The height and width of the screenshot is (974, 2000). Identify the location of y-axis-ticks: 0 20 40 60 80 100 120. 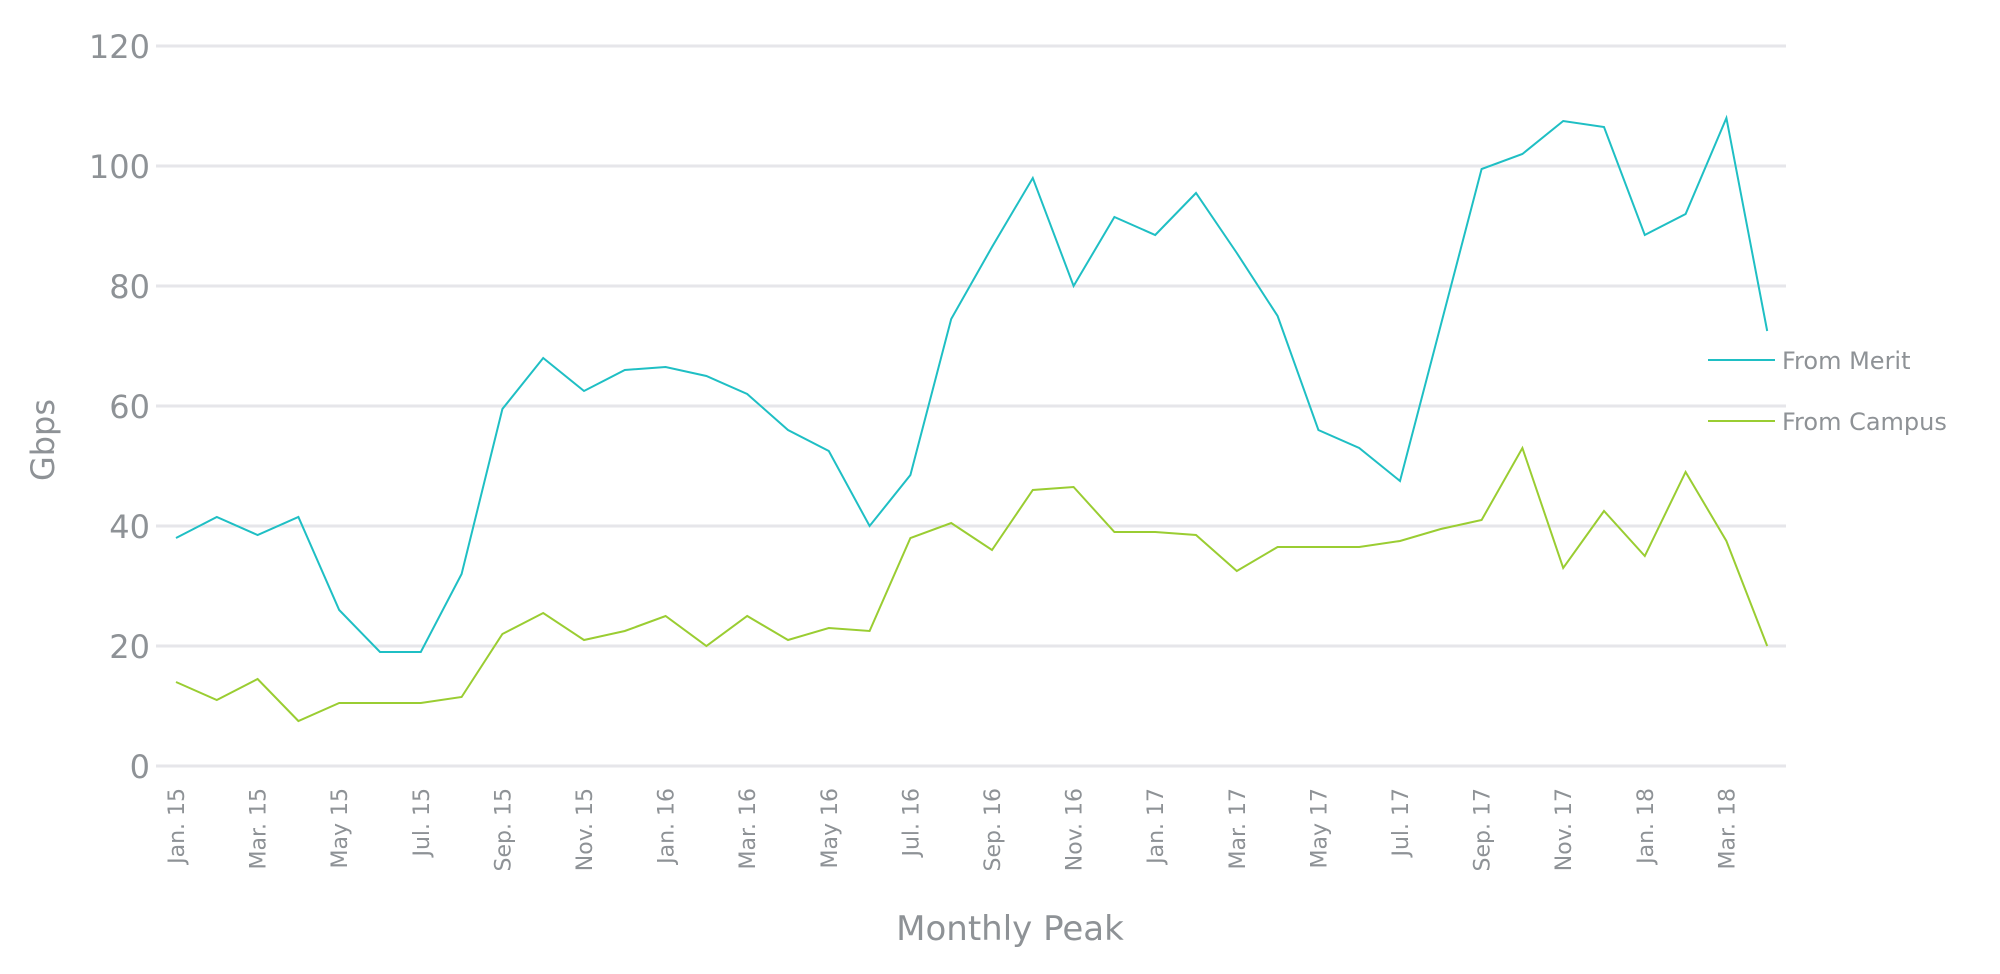
(119, 407).